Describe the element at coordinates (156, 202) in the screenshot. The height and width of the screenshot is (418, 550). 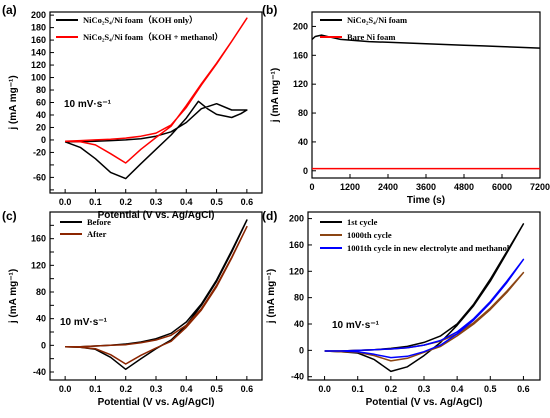
I see `panel-a-xtick-label: 0.3` at that location.